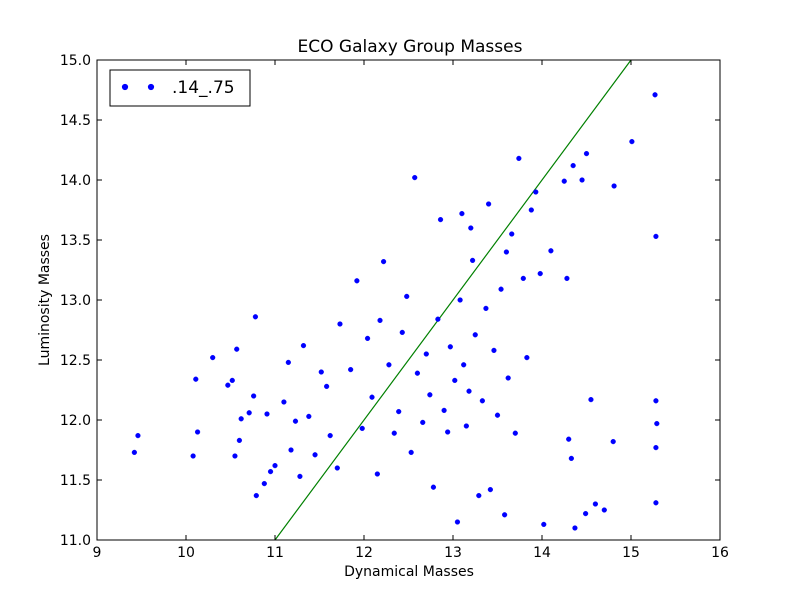 This screenshot has width=800, height=600. I want to click on y-tick-label: 13.0, so click(75, 301).